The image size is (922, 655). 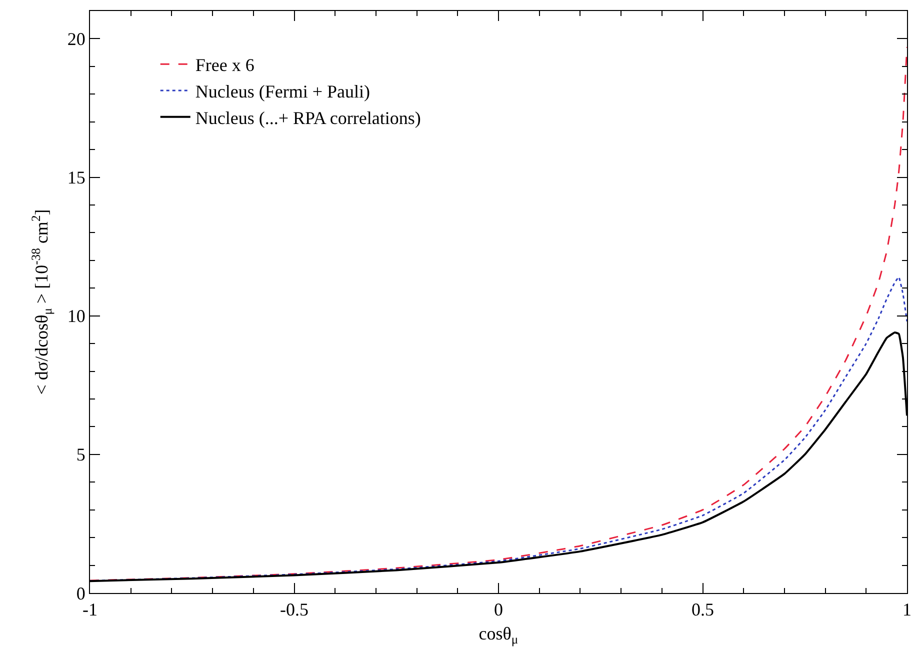 What do you see at coordinates (282, 92) in the screenshot?
I see `legend-label: Nucleus (Fermi + Pauli)` at bounding box center [282, 92].